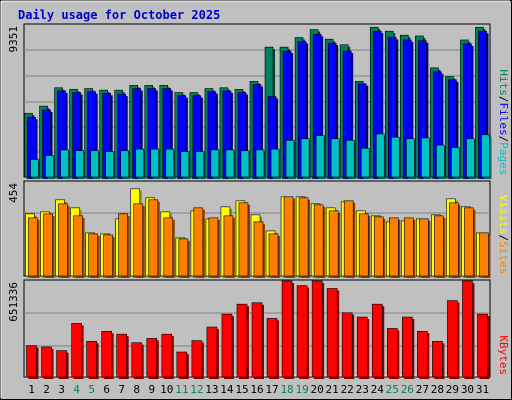  I want to click on bar-kbytes-day-22-face, so click(347, 345).